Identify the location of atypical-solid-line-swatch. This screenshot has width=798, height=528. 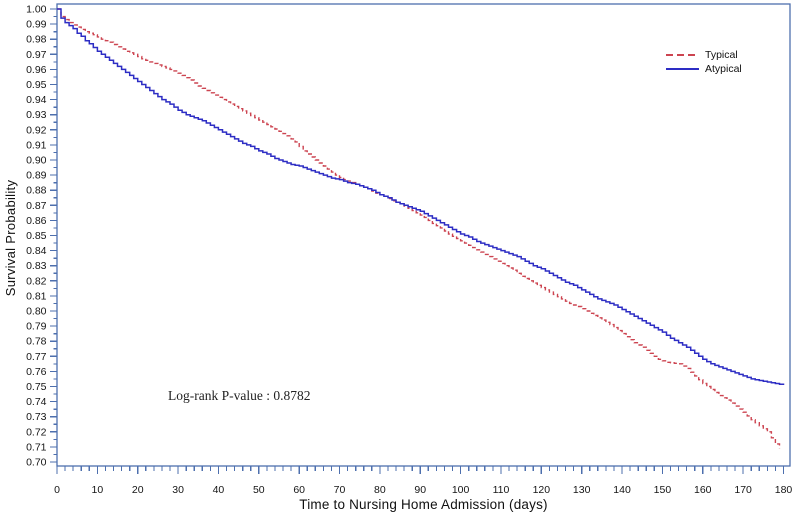
(682, 69).